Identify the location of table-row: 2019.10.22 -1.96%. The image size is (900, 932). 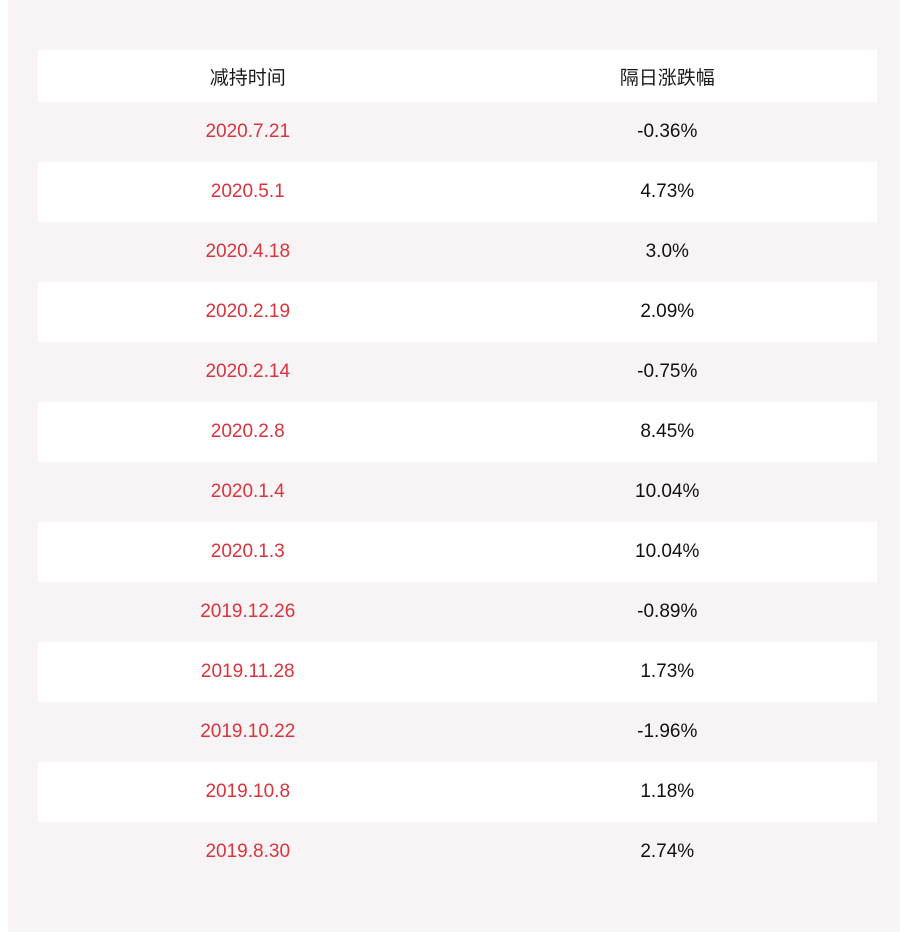
(457, 732).